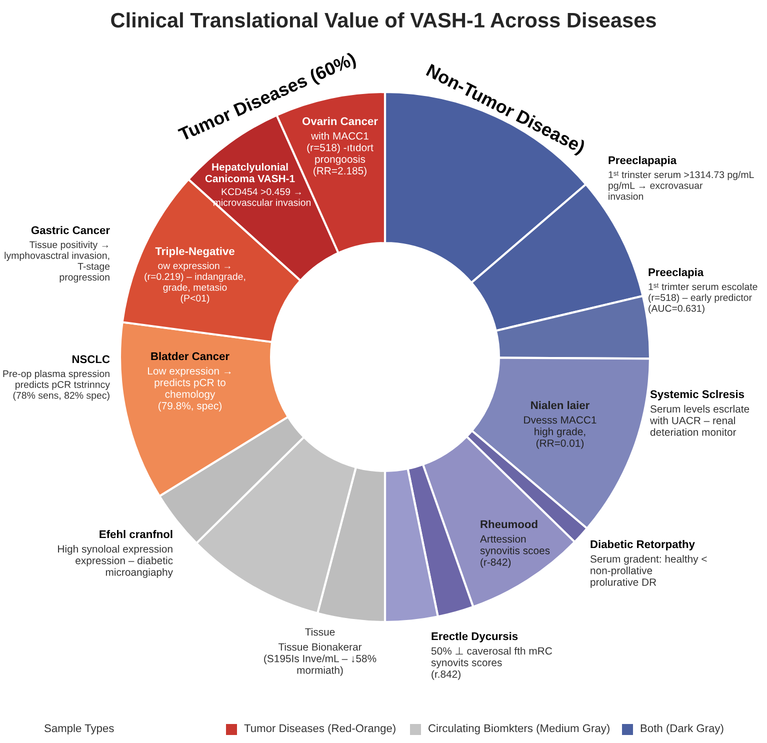 The image size is (767, 743). Describe the element at coordinates (115, 561) in the screenshot. I see `text: High synoloal expression expression – diabetic microangiaphy` at that location.